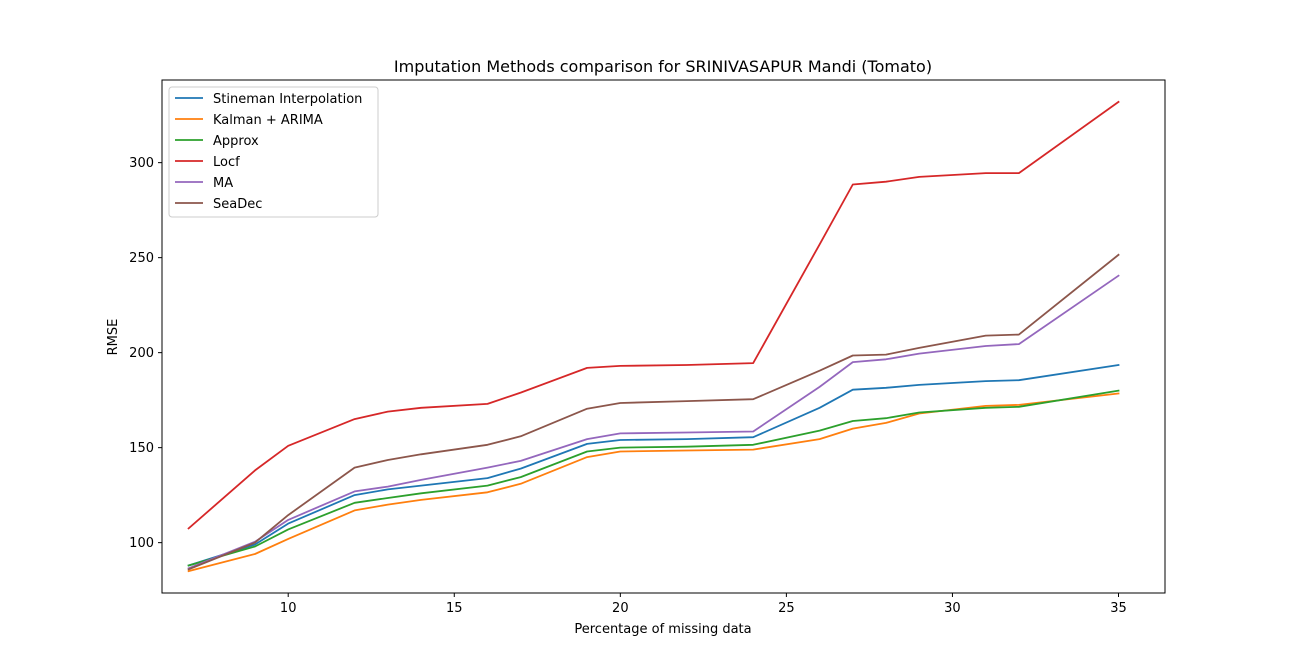 This screenshot has height=666, width=1294. Describe the element at coordinates (141, 353) in the screenshot. I see `y-tick-label-2: 200` at that location.